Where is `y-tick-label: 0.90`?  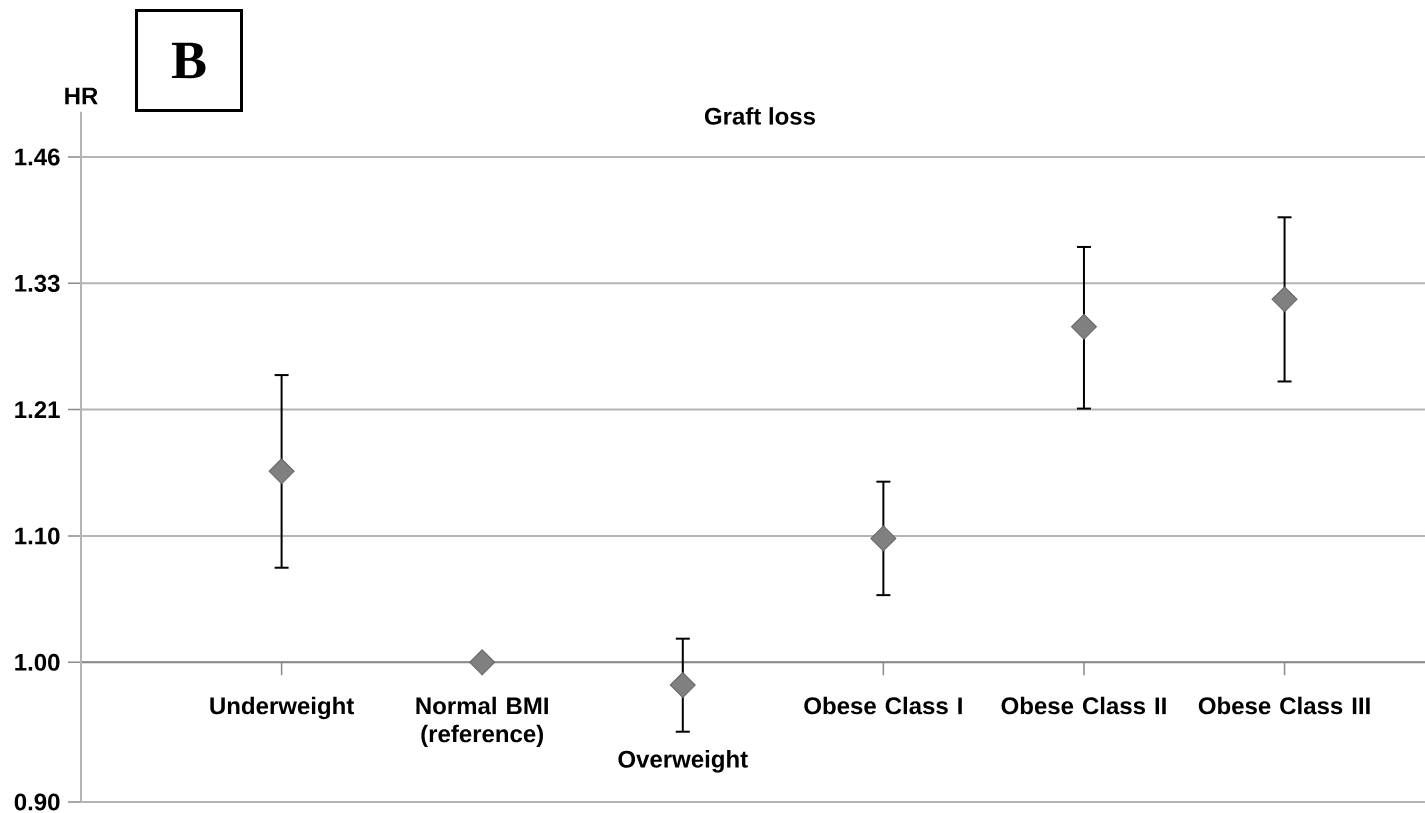 y-tick-label: 0.90 is located at coordinates (37, 802).